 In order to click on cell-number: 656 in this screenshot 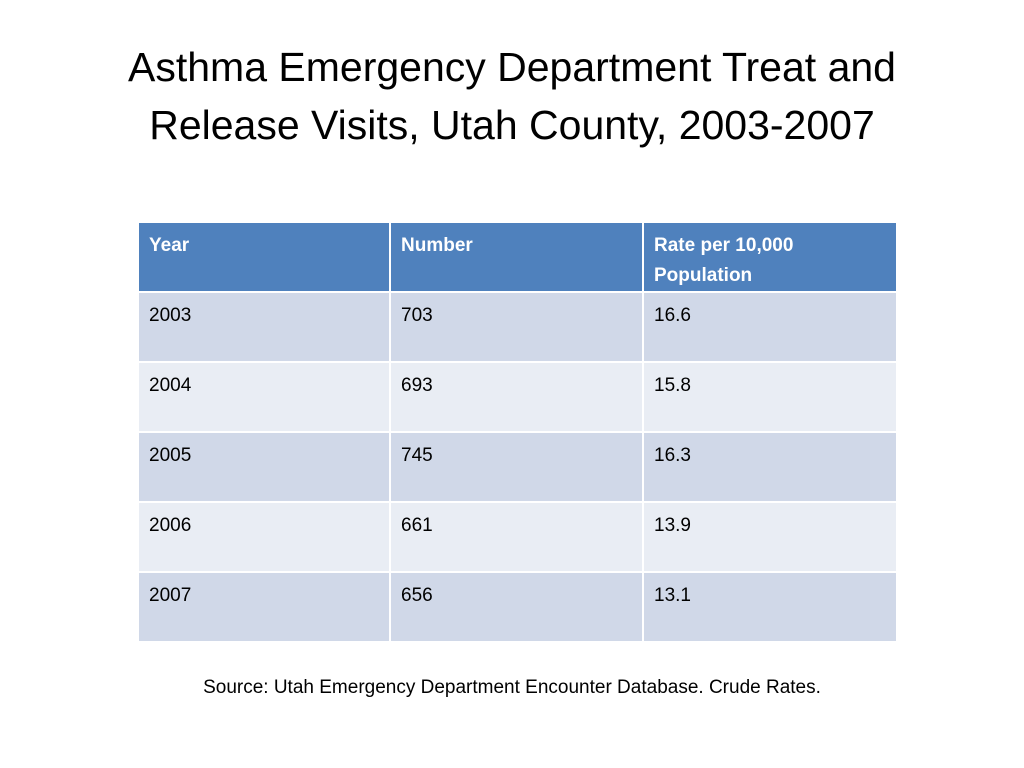, I will do `click(516, 607)`.